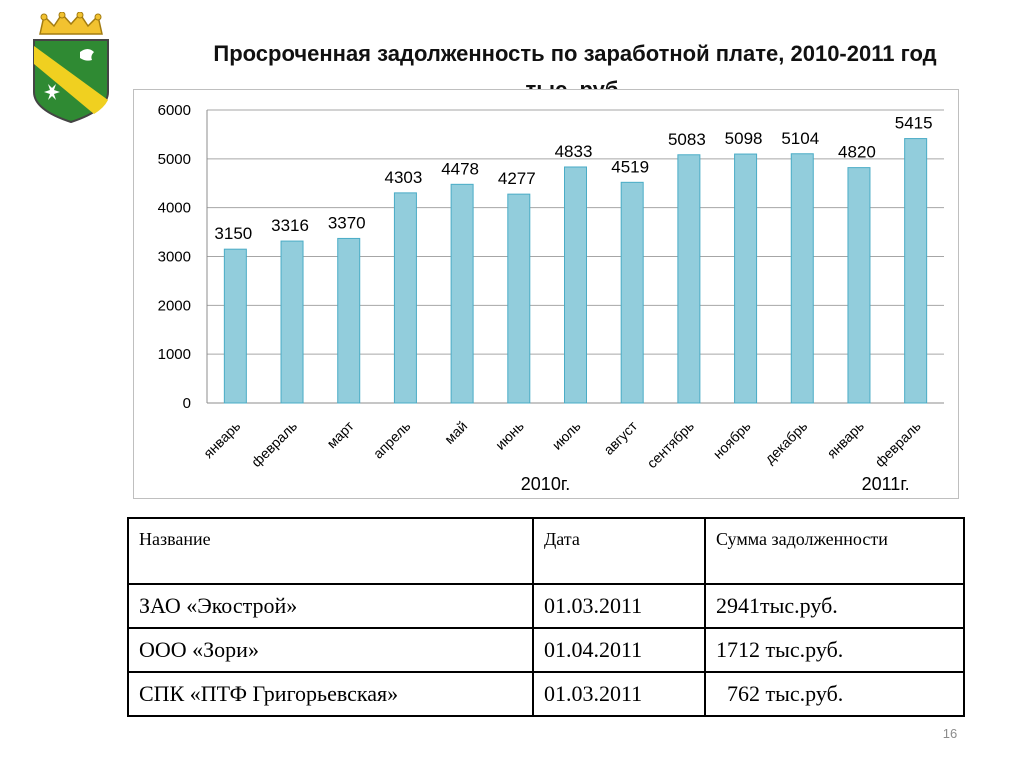 This screenshot has height=768, width=1024. Describe the element at coordinates (330, 650) in the screenshot. I see `cell-name: ООО «Зори»` at that location.